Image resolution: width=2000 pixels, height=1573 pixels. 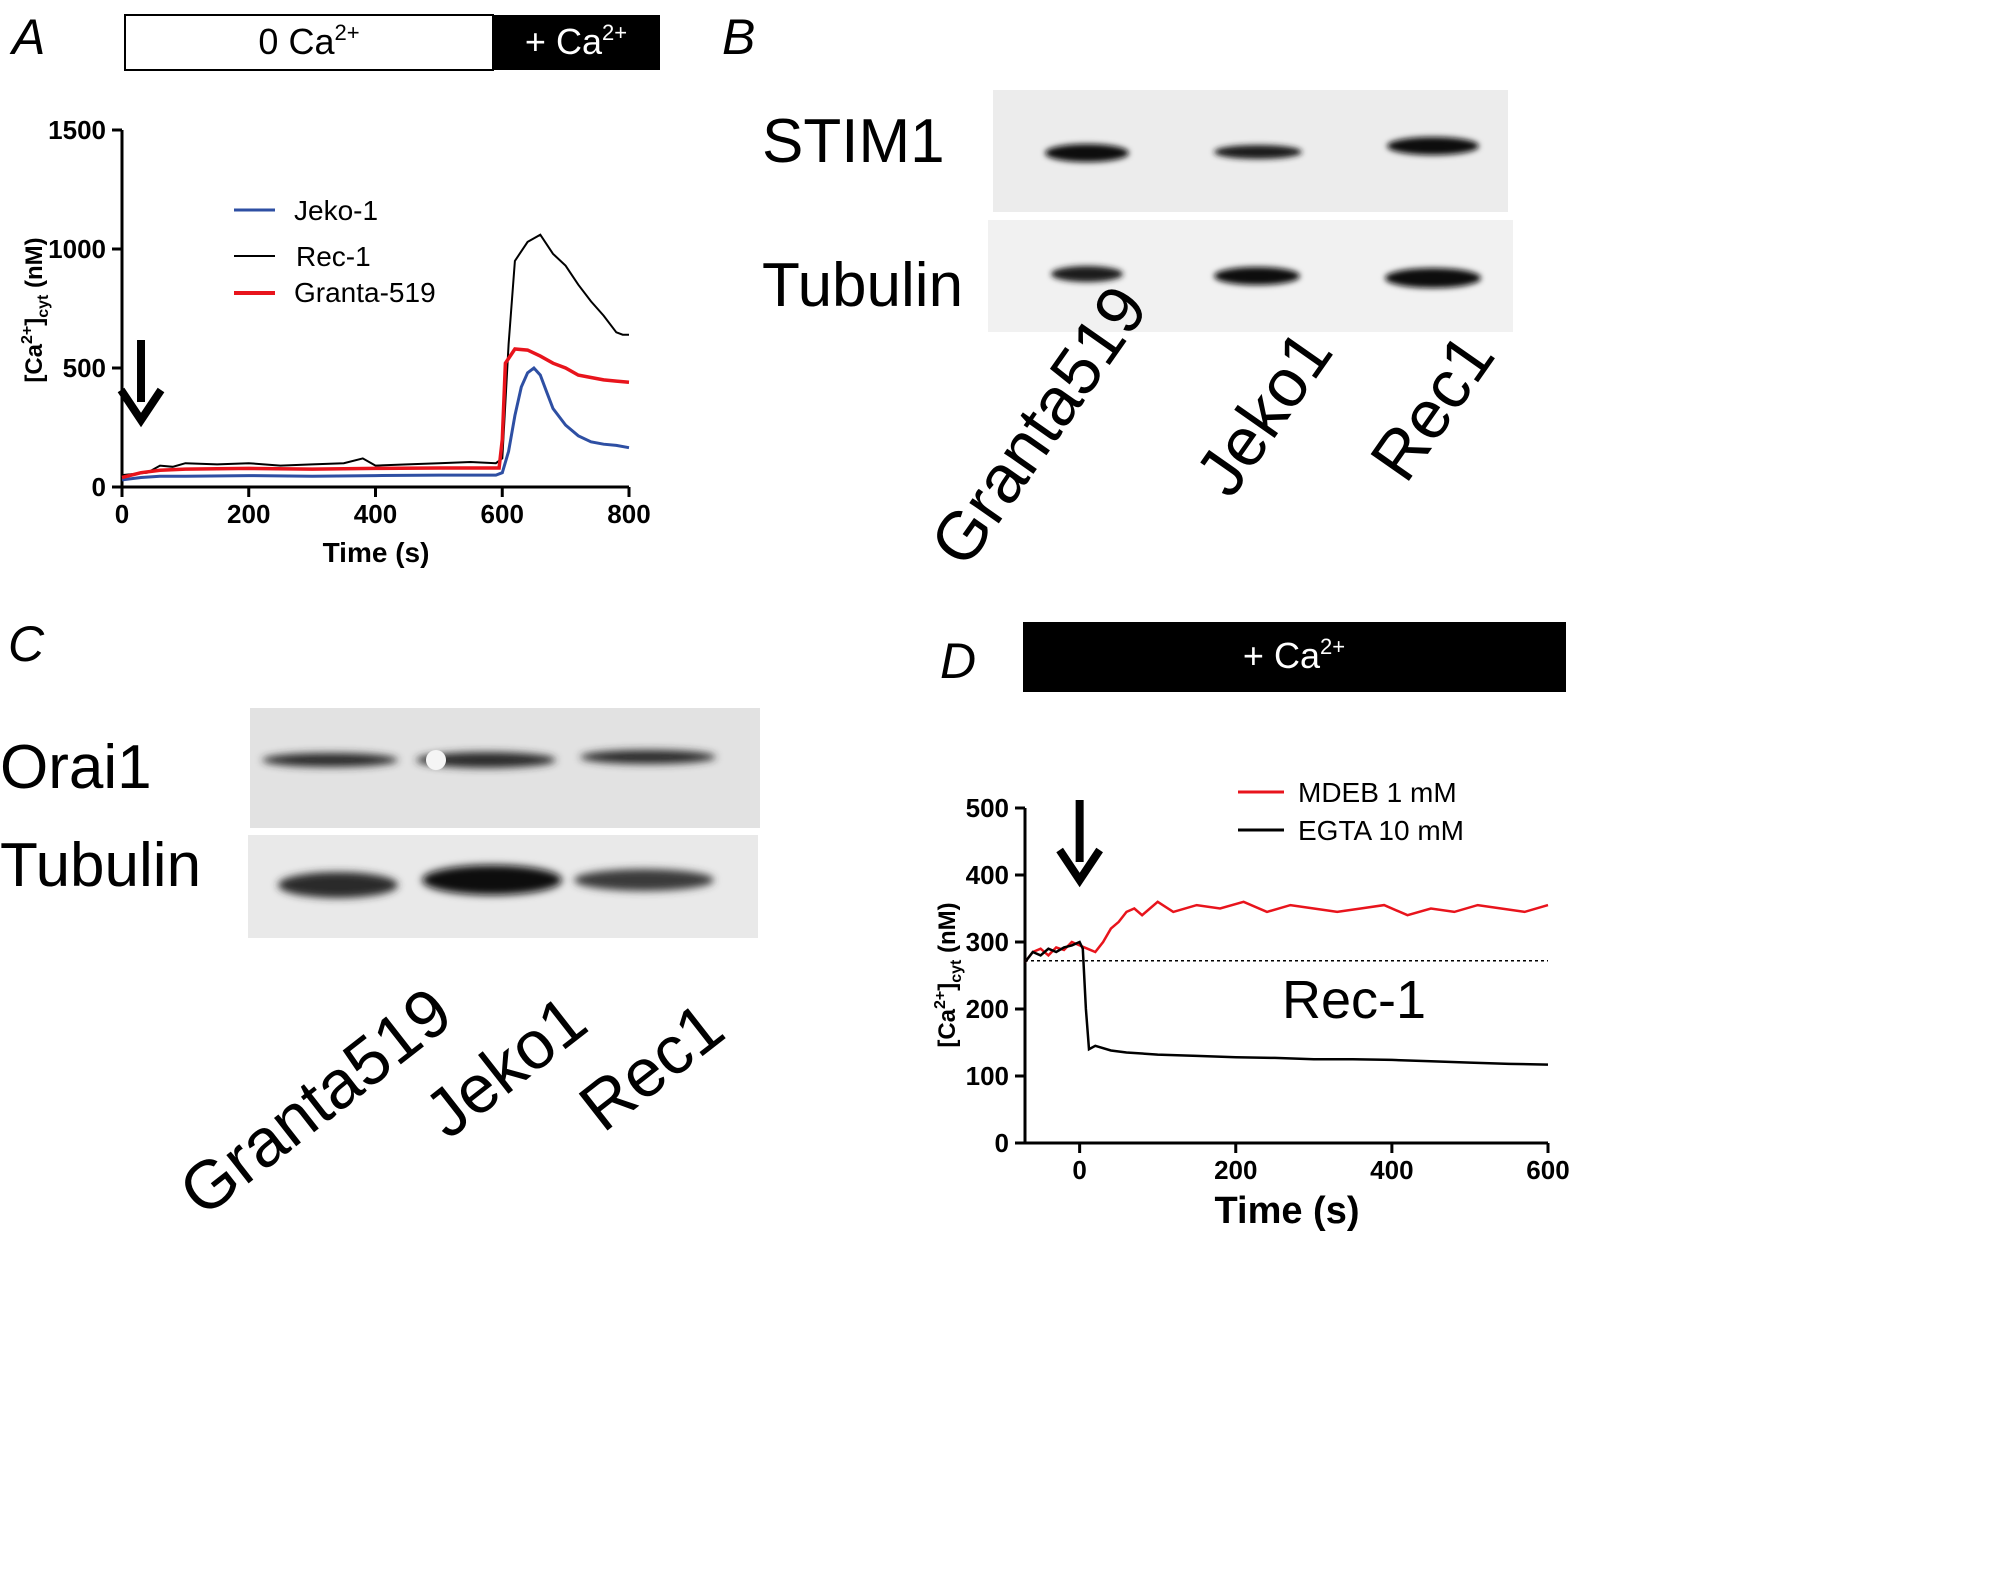 I want to click on panel-a-zero-ca-bar, so click(x=309, y=42).